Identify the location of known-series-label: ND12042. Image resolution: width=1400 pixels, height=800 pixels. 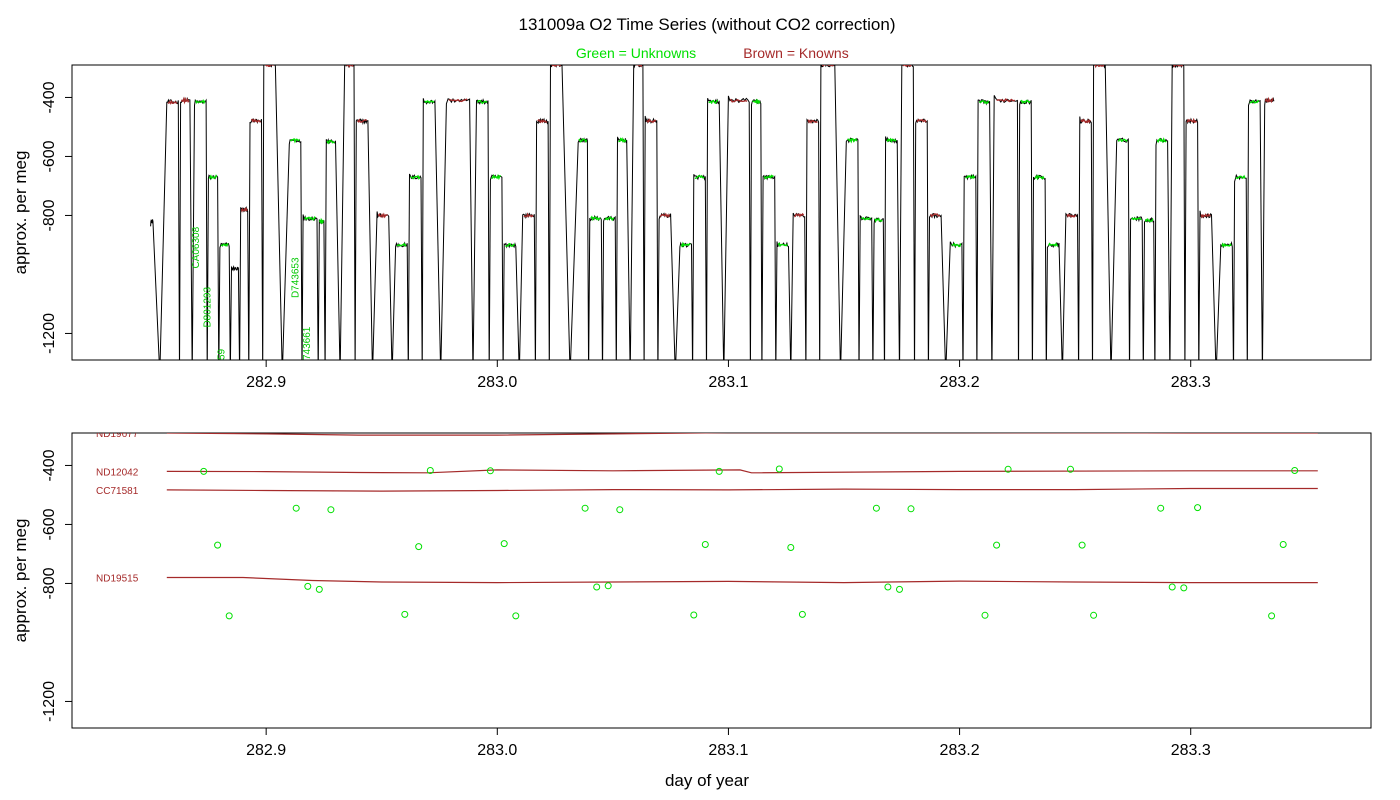
(117, 472).